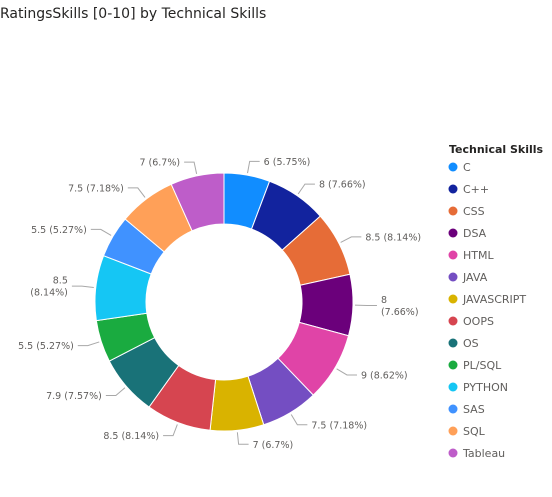 The height and width of the screenshot is (497, 552). Describe the element at coordinates (287, 162) in the screenshot. I see `data-label-c: 6 (5.75%)` at that location.